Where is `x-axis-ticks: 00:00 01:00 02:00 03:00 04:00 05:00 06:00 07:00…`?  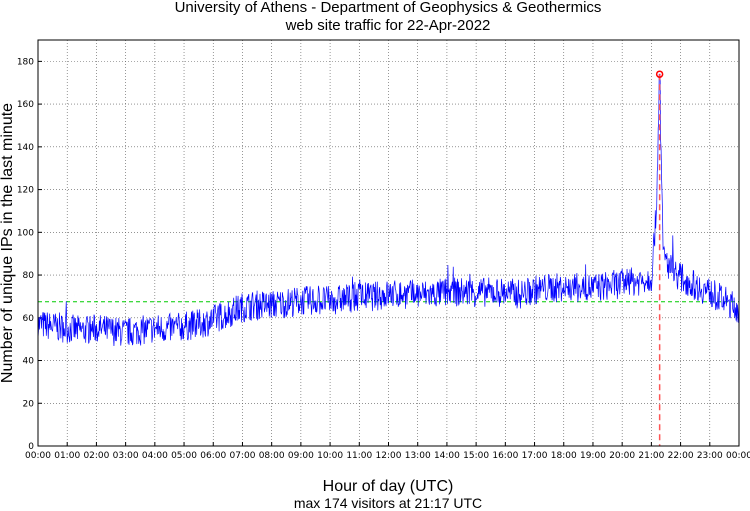
x-axis-ticks: 00:00 01:00 02:00 03:00 04:00 05:00 06:00 07:00… is located at coordinates (387, 451).